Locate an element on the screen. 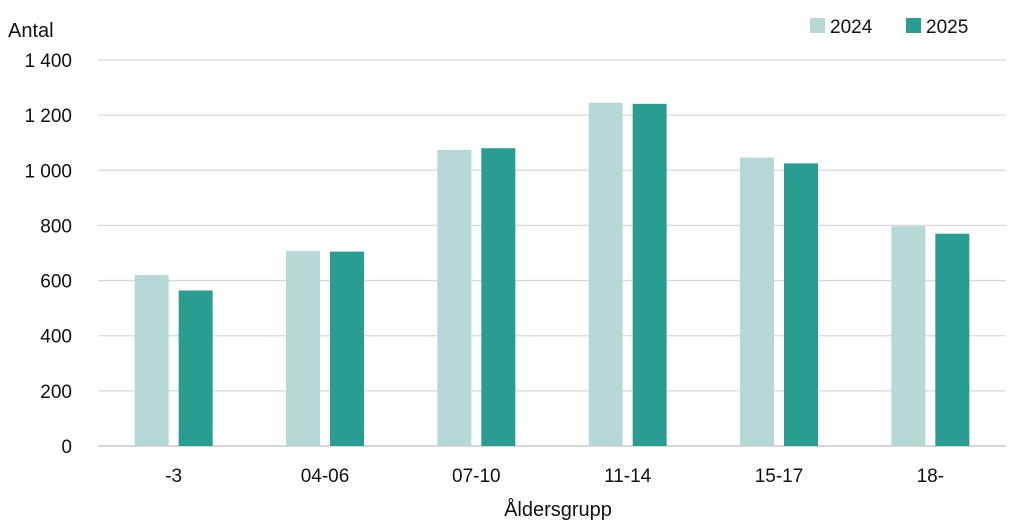 This screenshot has width=1012, height=522. x-tick-label: 04-06 is located at coordinates (325, 476).